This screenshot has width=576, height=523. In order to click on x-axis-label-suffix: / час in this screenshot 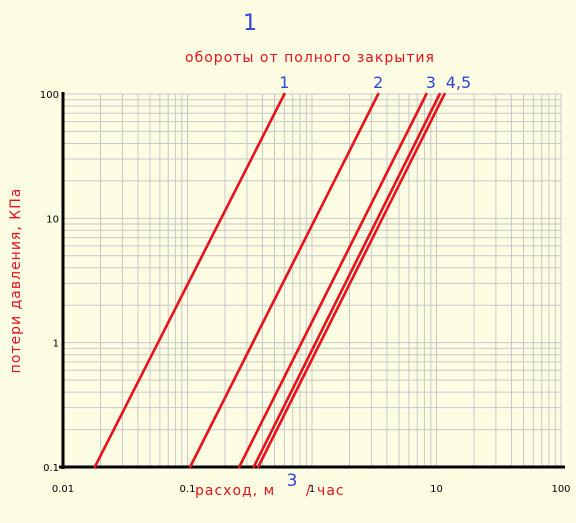, I will do `click(325, 491)`.